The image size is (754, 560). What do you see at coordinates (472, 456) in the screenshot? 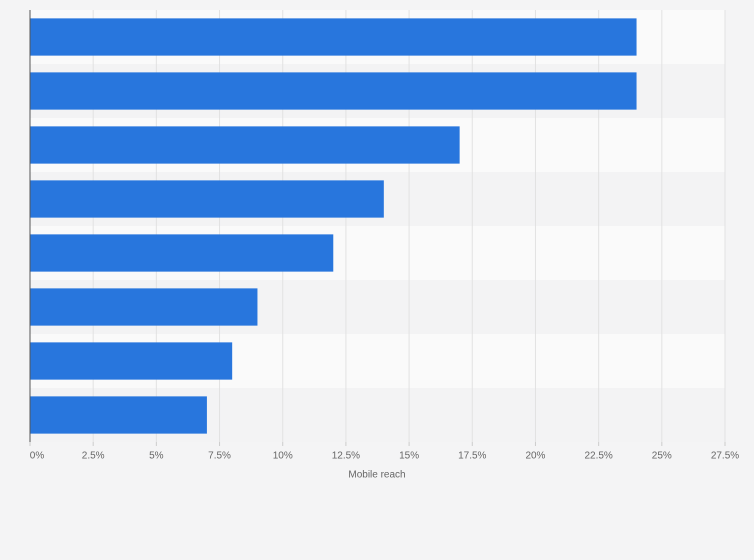
I see `x-tick-label: 17.5%` at bounding box center [472, 456].